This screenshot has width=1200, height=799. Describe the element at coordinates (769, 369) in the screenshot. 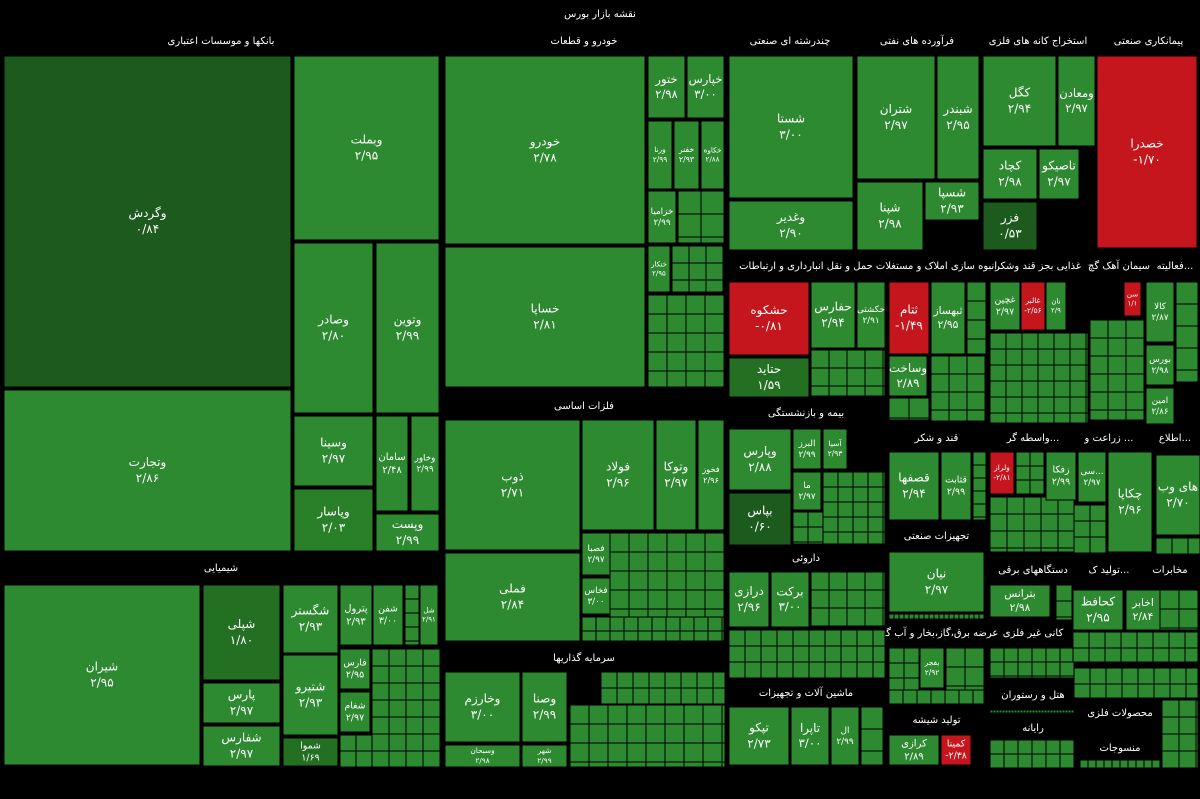

I see `tile-name: حتاید` at that location.